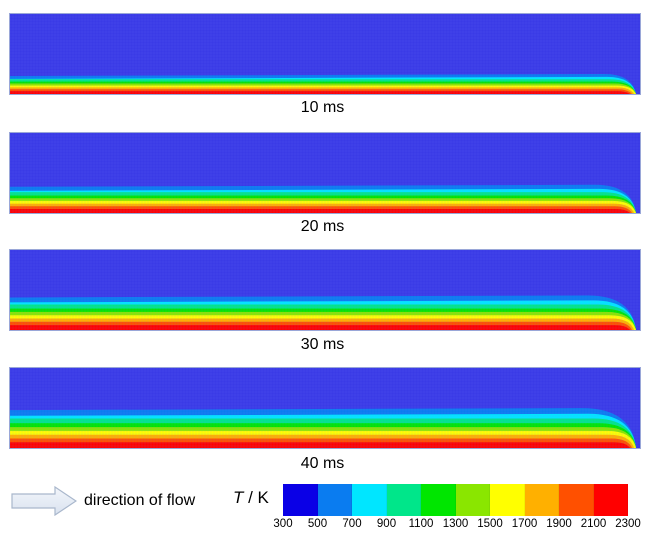  I want to click on colorbar-tick-700: 700, so click(352, 524).